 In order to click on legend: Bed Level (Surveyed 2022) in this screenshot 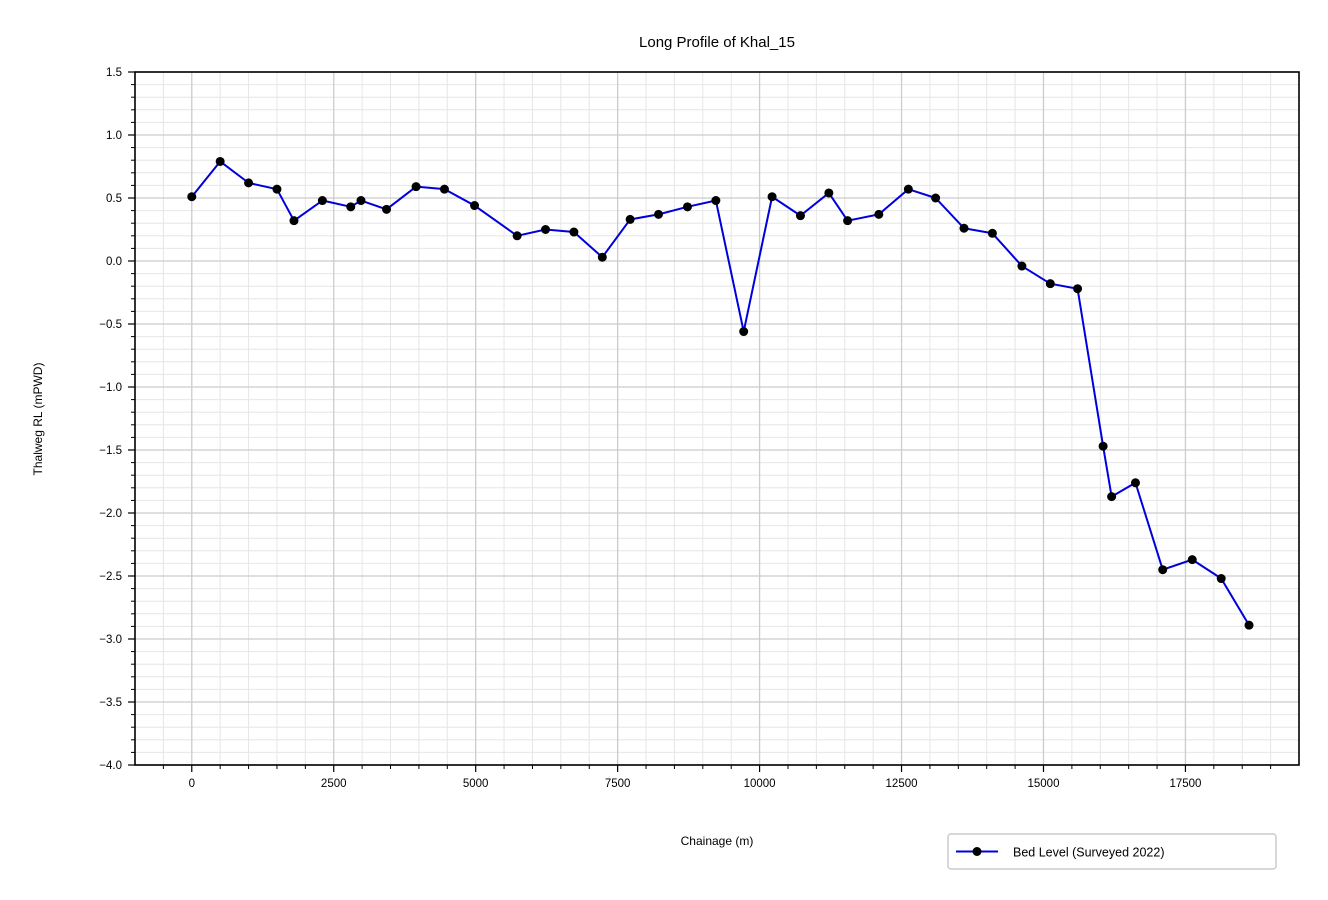, I will do `click(1112, 851)`.